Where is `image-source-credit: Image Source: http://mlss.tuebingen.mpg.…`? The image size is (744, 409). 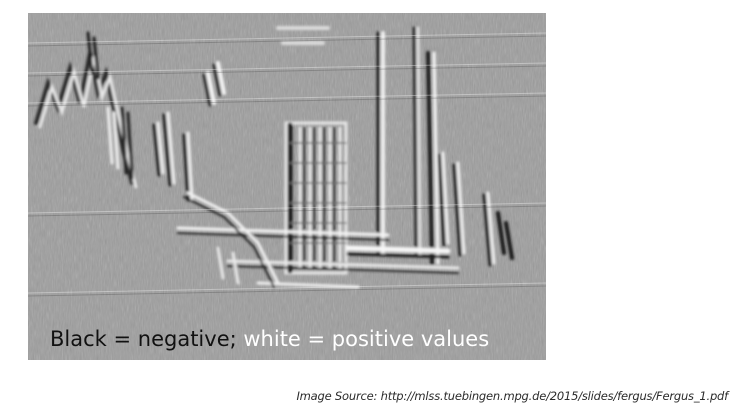 image-source-credit: Image Source: http://mlss.tuebingen.mpg.… is located at coordinates (512, 396).